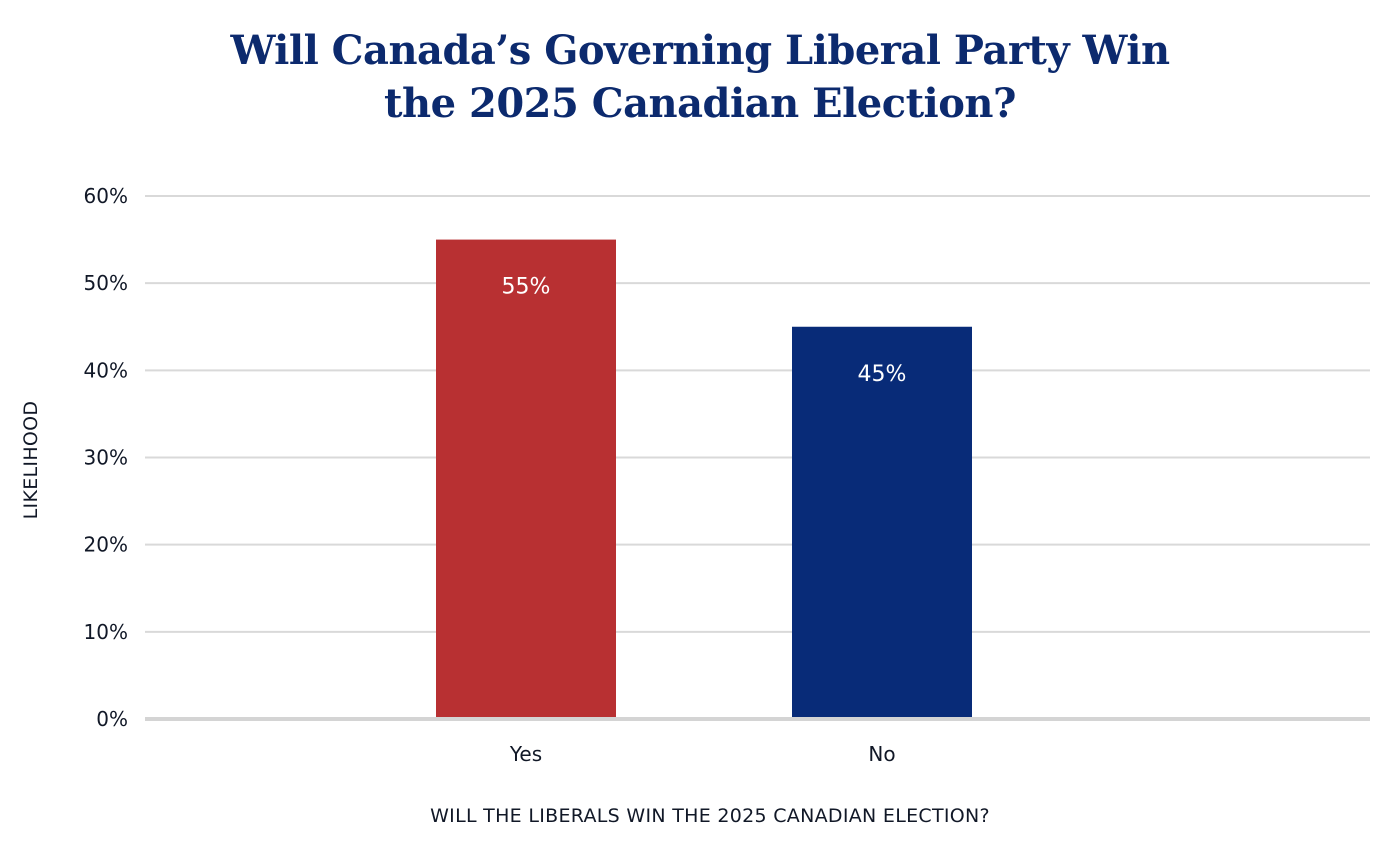  Describe the element at coordinates (526, 479) in the screenshot. I see `bar-yes` at that location.